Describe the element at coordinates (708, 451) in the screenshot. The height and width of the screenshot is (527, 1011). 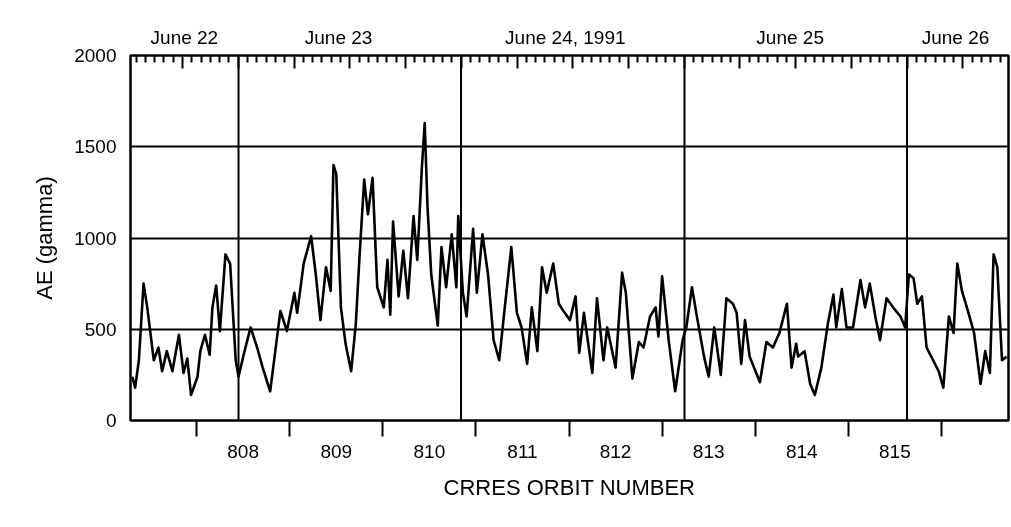
I see `x-tick-label: 813` at that location.